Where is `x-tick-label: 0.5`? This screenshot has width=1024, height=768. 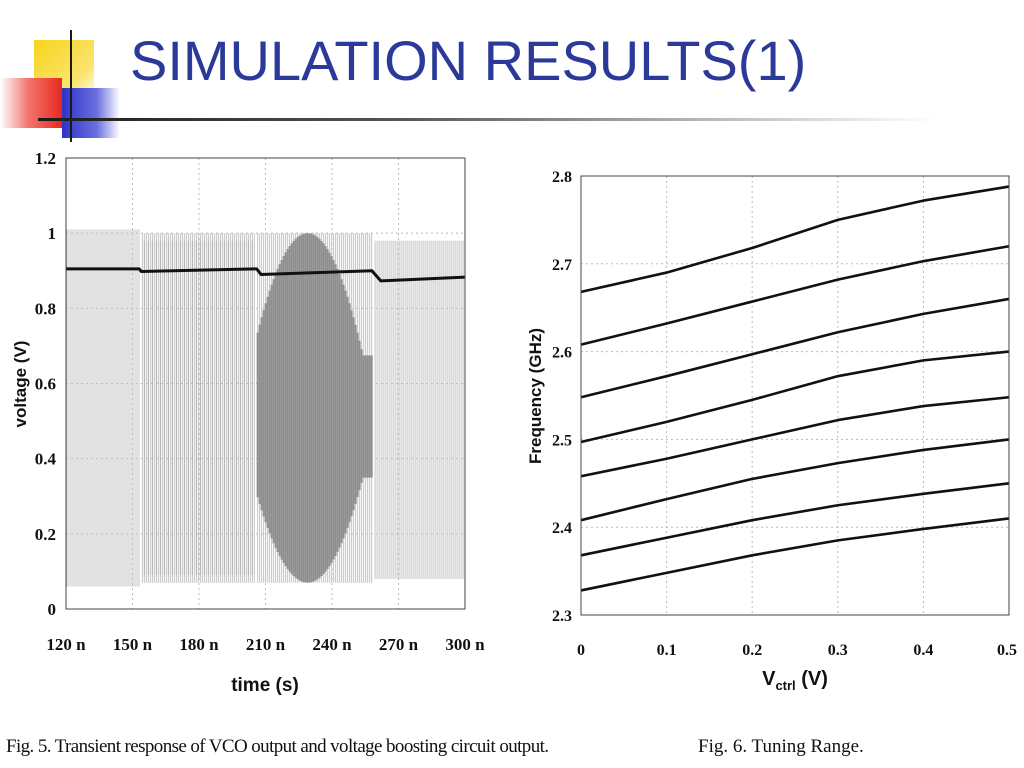 x-tick-label: 0.5 is located at coordinates (1007, 650).